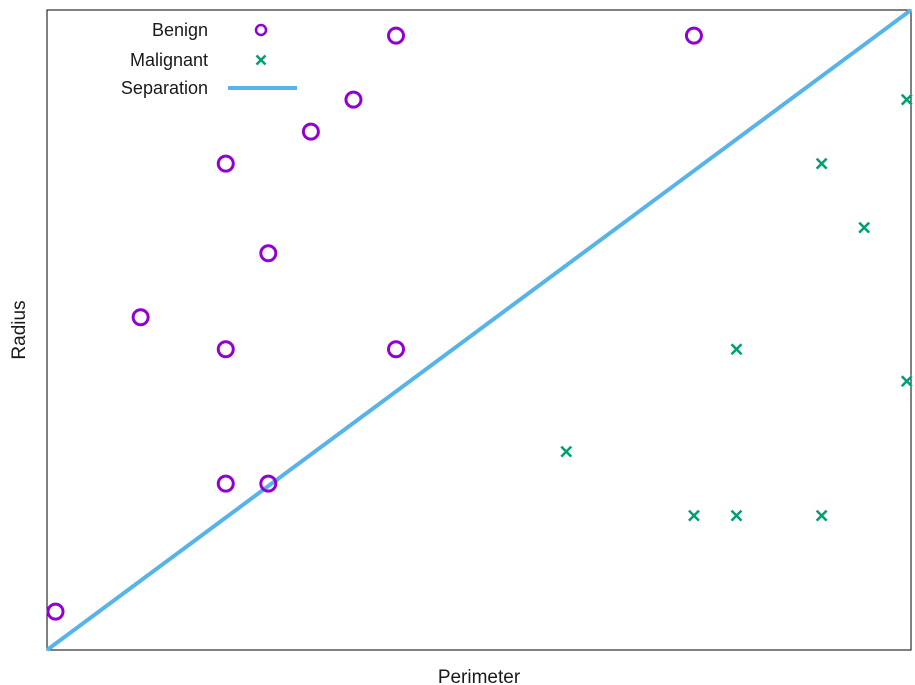 The height and width of the screenshot is (685, 915). Describe the element at coordinates (479, 676) in the screenshot. I see `x-axis-label: Perimeter` at that location.